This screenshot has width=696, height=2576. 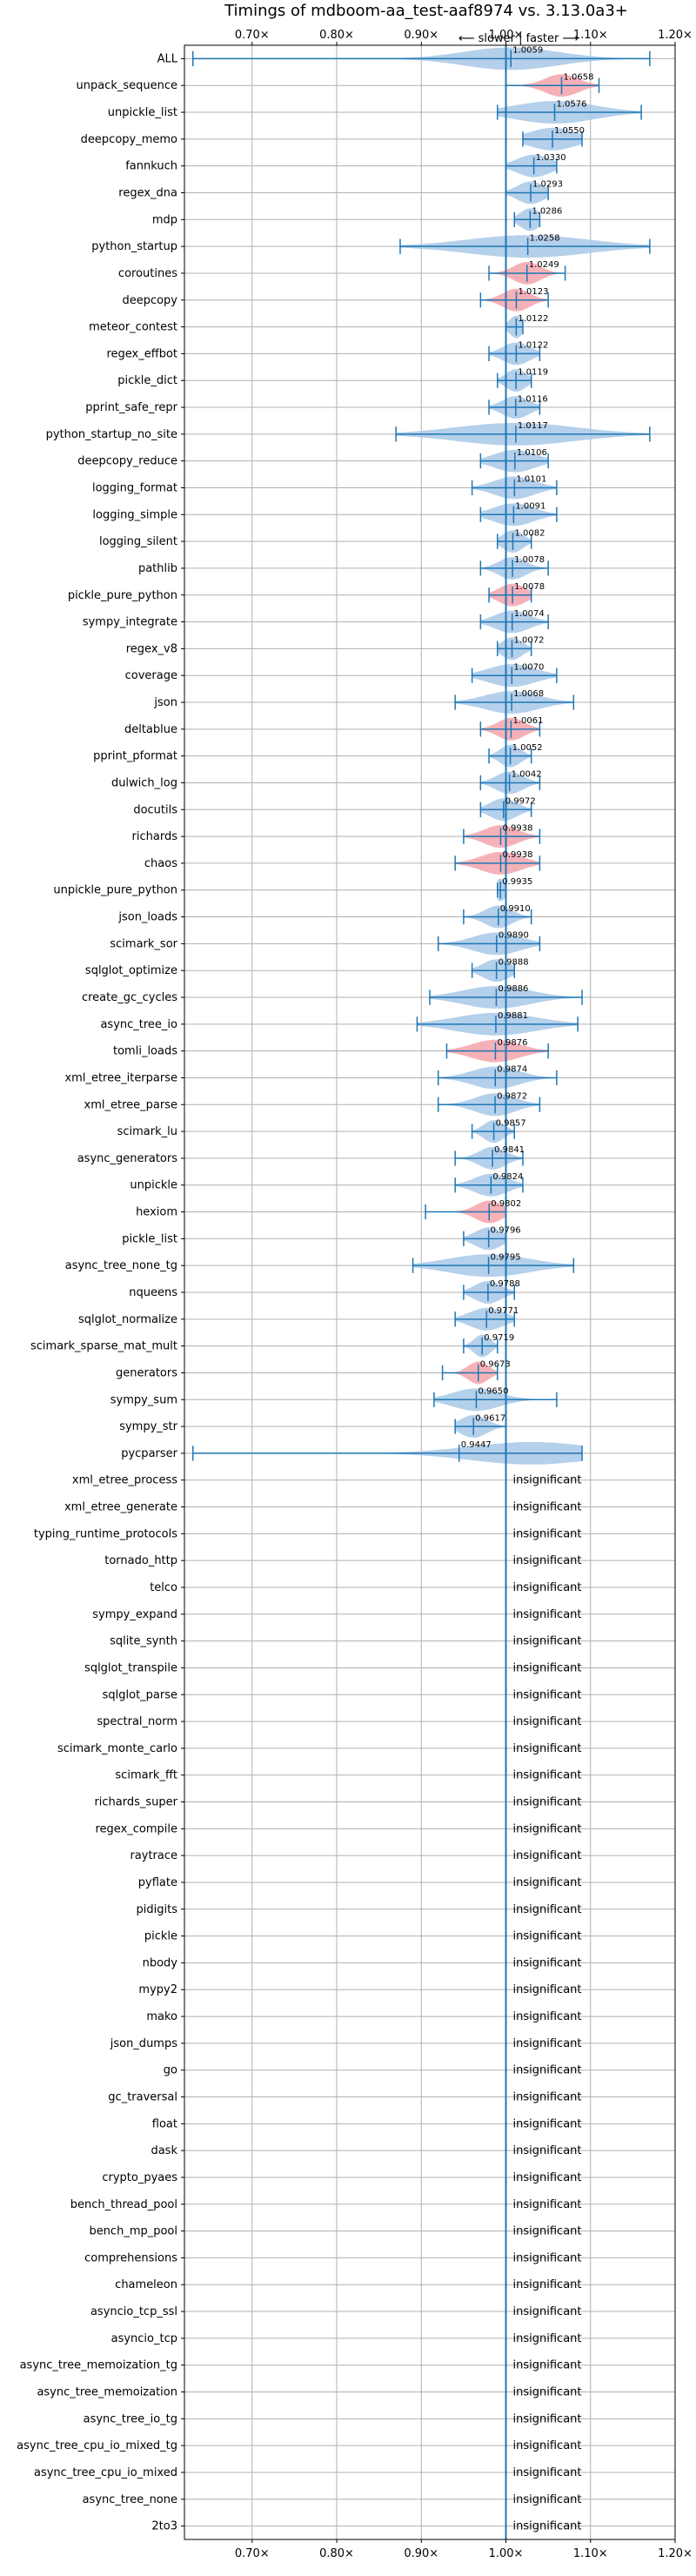 I want to click on category-label: scimark_monte_carlo, so click(x=117, y=1748).